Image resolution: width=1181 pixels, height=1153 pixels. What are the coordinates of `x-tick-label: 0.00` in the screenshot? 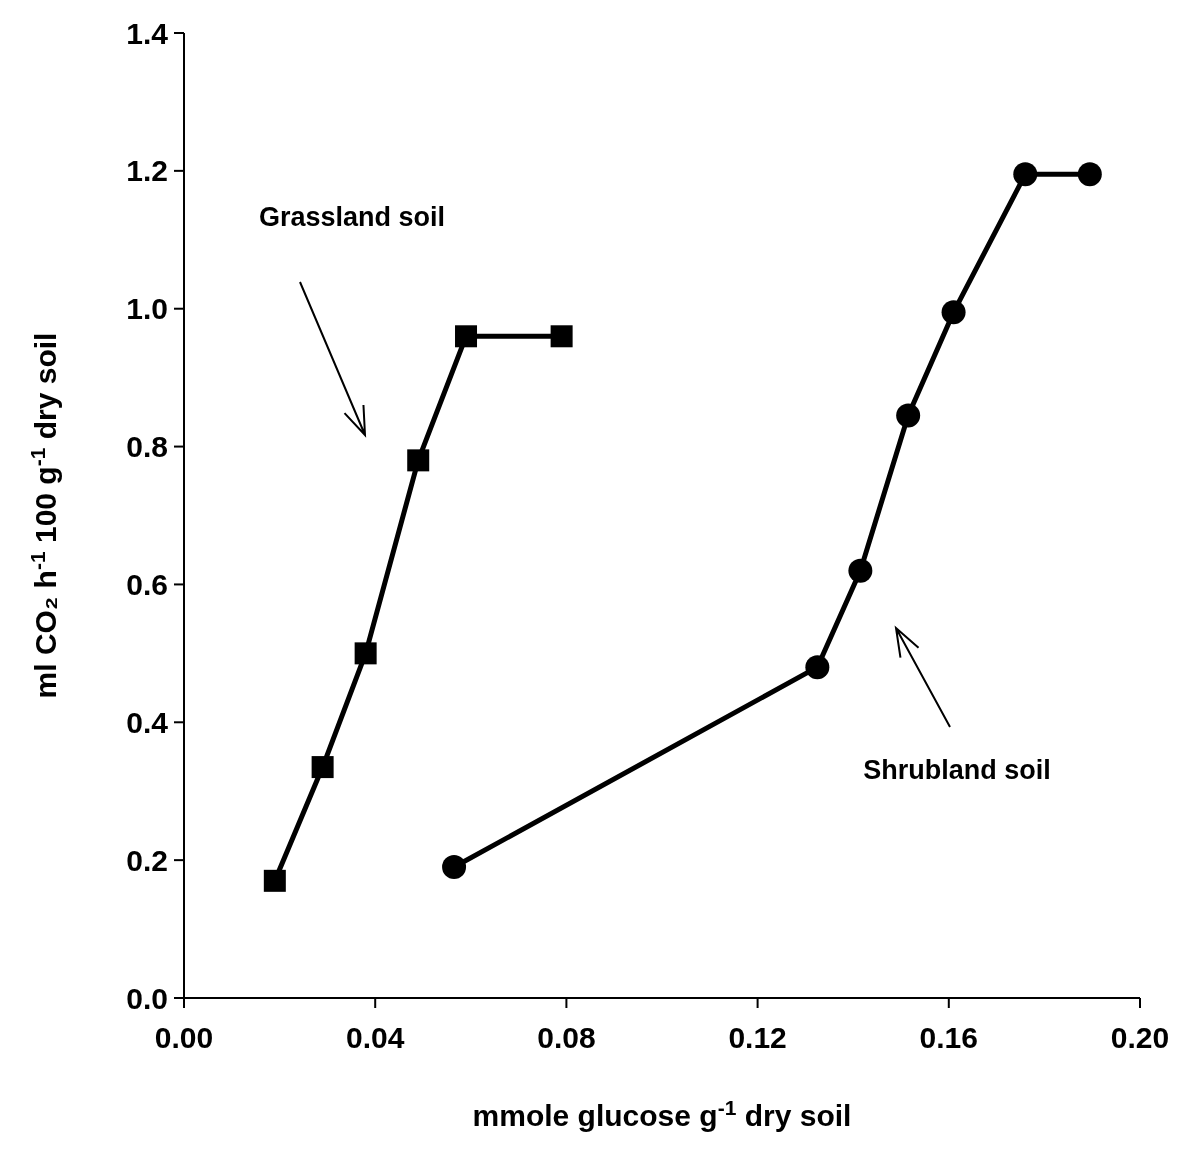 It's located at (184, 1037).